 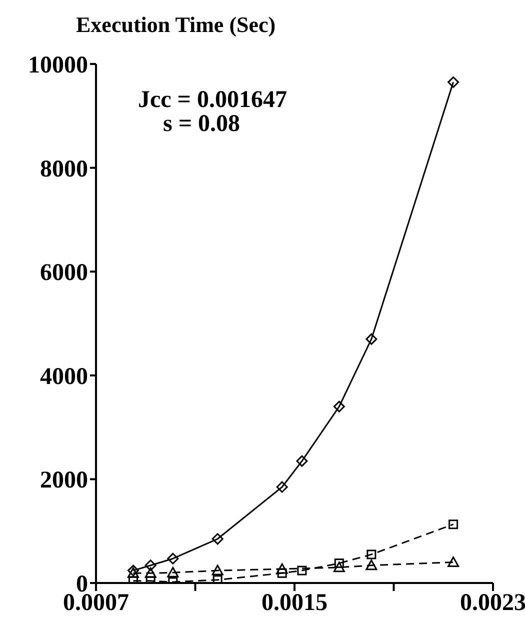 What do you see at coordinates (64, 169) in the screenshot?
I see `y-tick-label: 8000` at bounding box center [64, 169].